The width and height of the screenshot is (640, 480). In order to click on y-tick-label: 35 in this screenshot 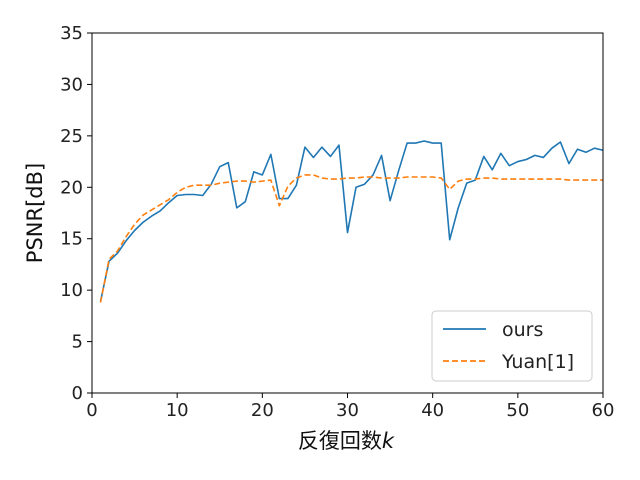, I will do `click(71, 33)`.